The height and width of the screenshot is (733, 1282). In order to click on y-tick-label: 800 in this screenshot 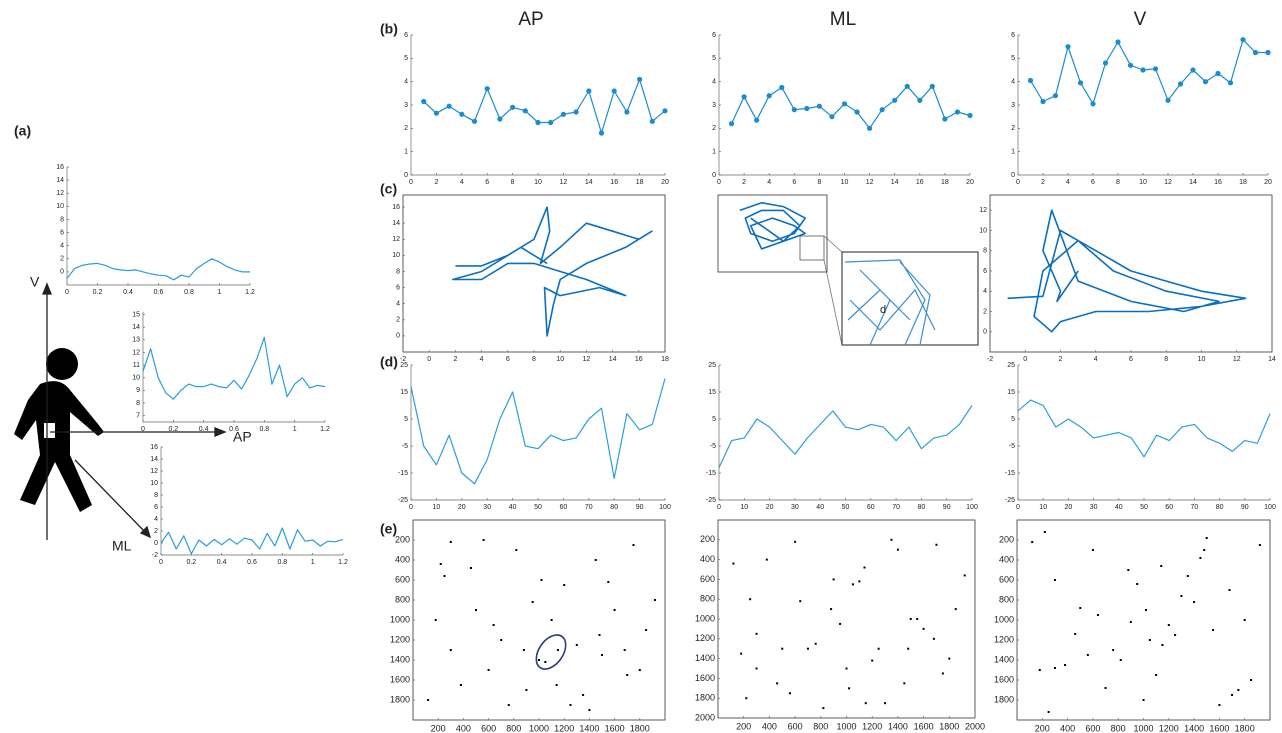, I will do `click(1006, 599)`.